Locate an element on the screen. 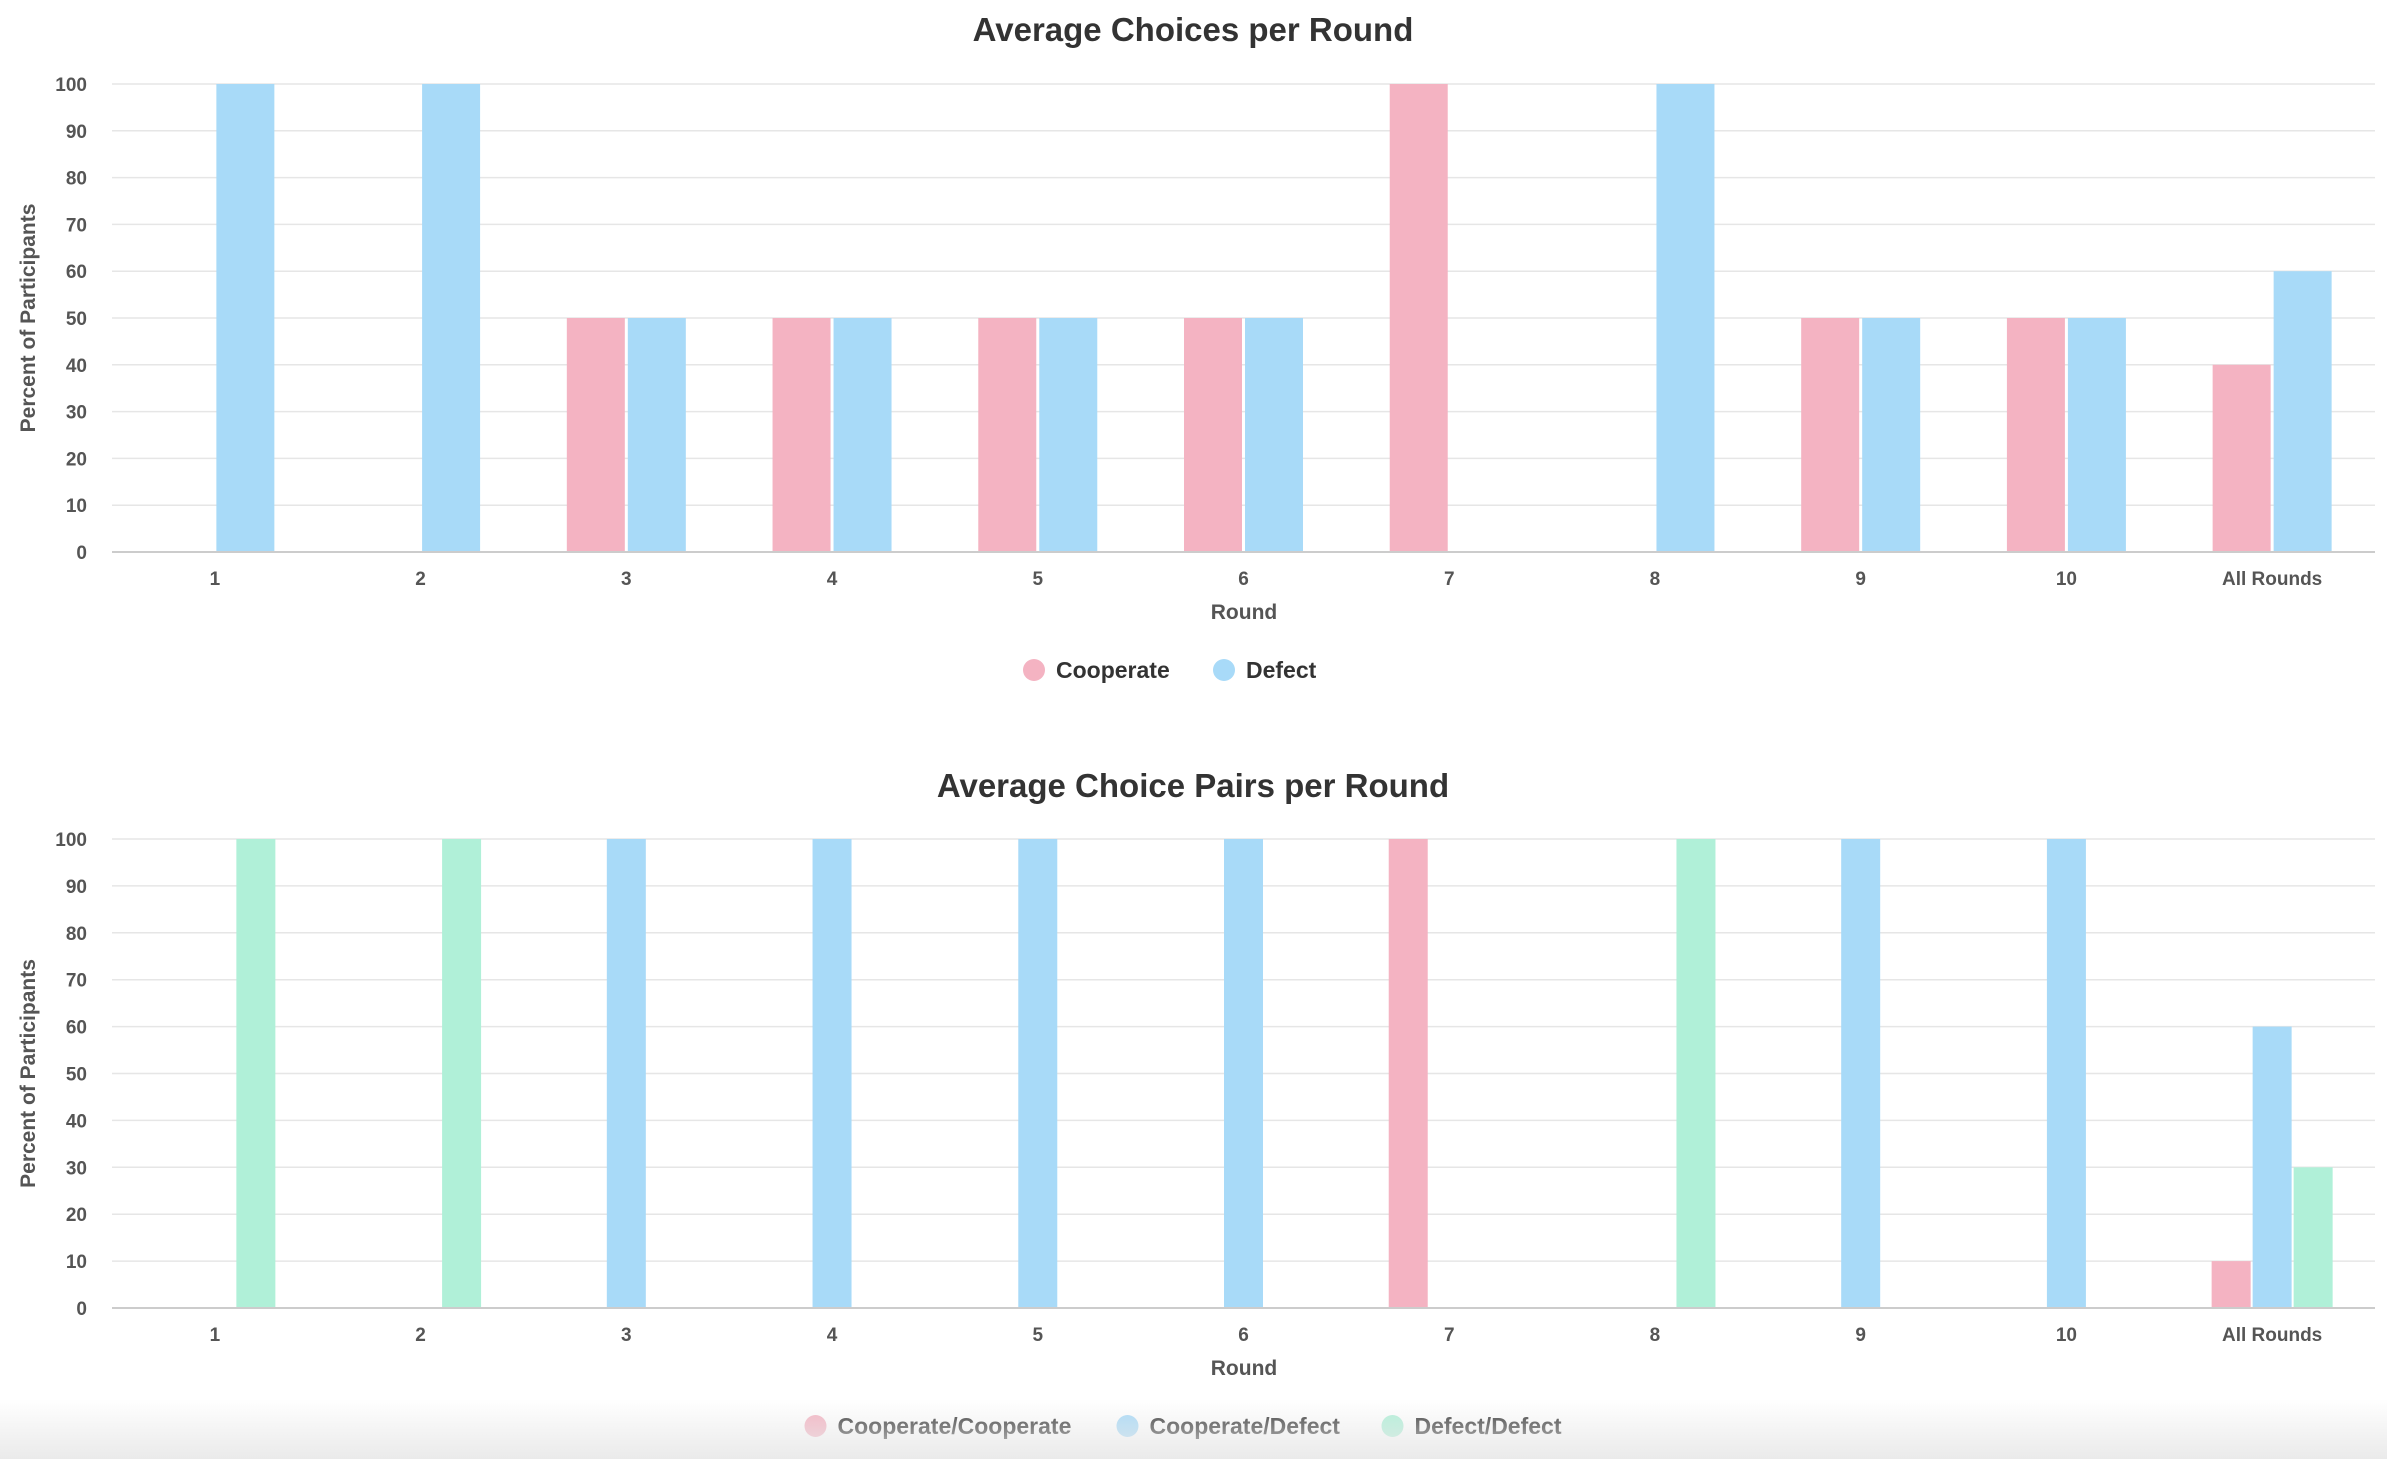  legend-item-cooperate-defect: Cooperate/Defect is located at coordinates (1228, 1426).